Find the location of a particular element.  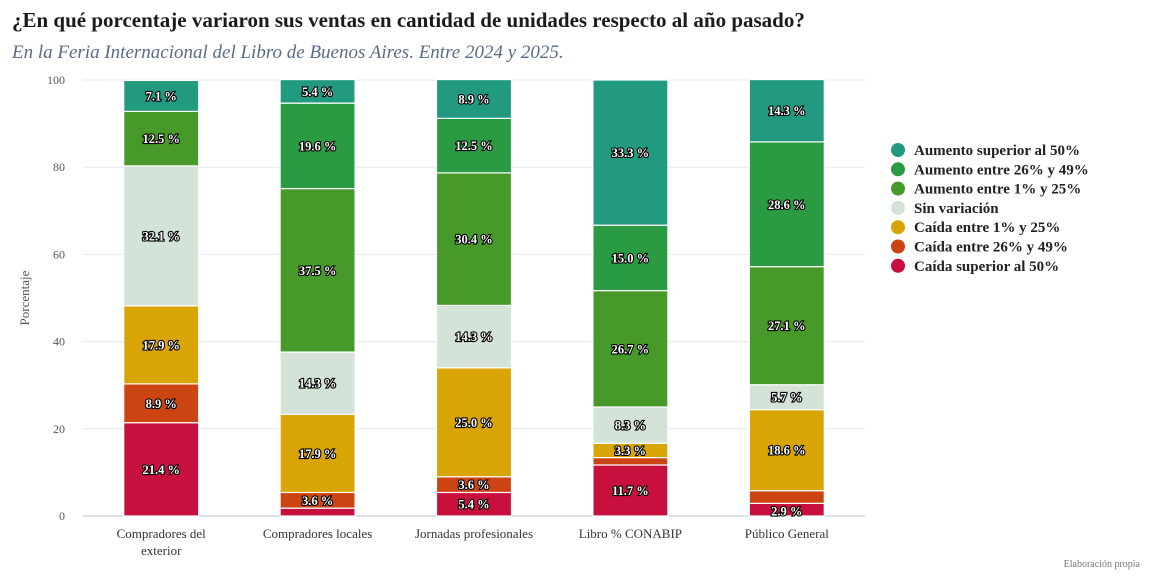

data-label: 19.6 % is located at coordinates (318, 146).